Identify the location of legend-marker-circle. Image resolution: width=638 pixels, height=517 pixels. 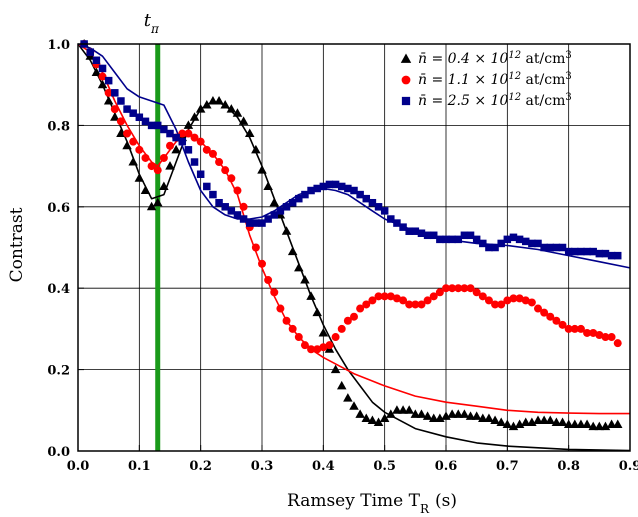
(406, 80).